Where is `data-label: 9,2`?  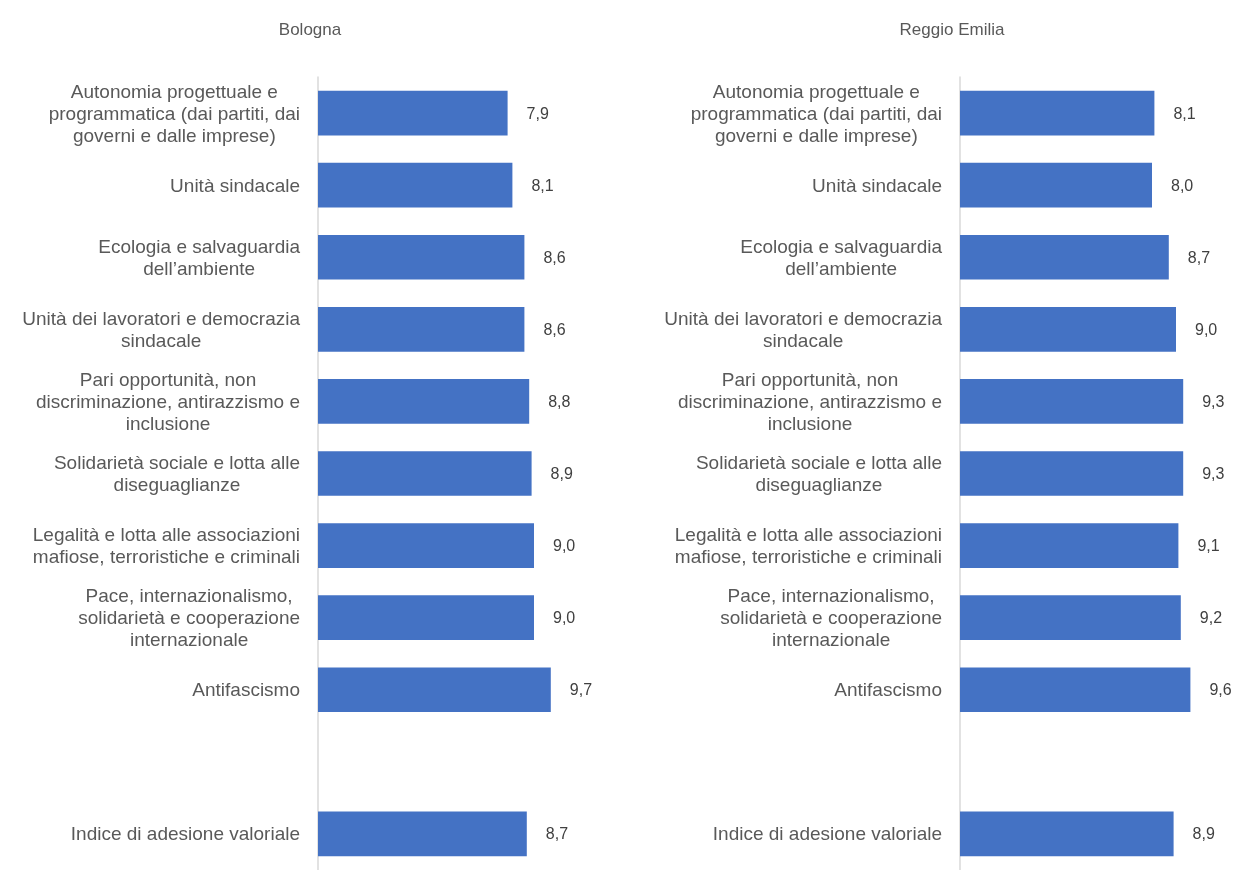
data-label: 9,2 is located at coordinates (1211, 618).